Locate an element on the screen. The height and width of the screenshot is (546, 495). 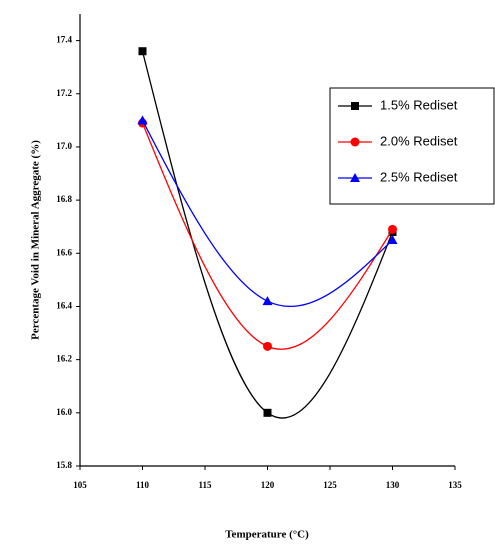
y-tick-label: 16.4 is located at coordinates (64, 306).